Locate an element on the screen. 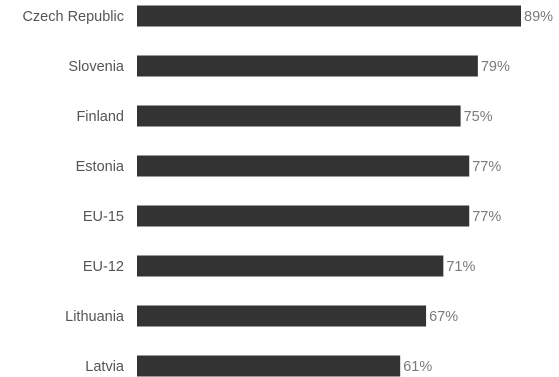  value-label: 79% is located at coordinates (495, 67).